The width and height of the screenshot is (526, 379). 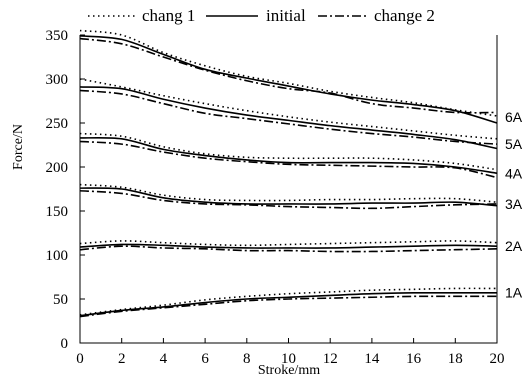 What do you see at coordinates (288, 359) in the screenshot?
I see `x-tick-label: 10` at bounding box center [288, 359].